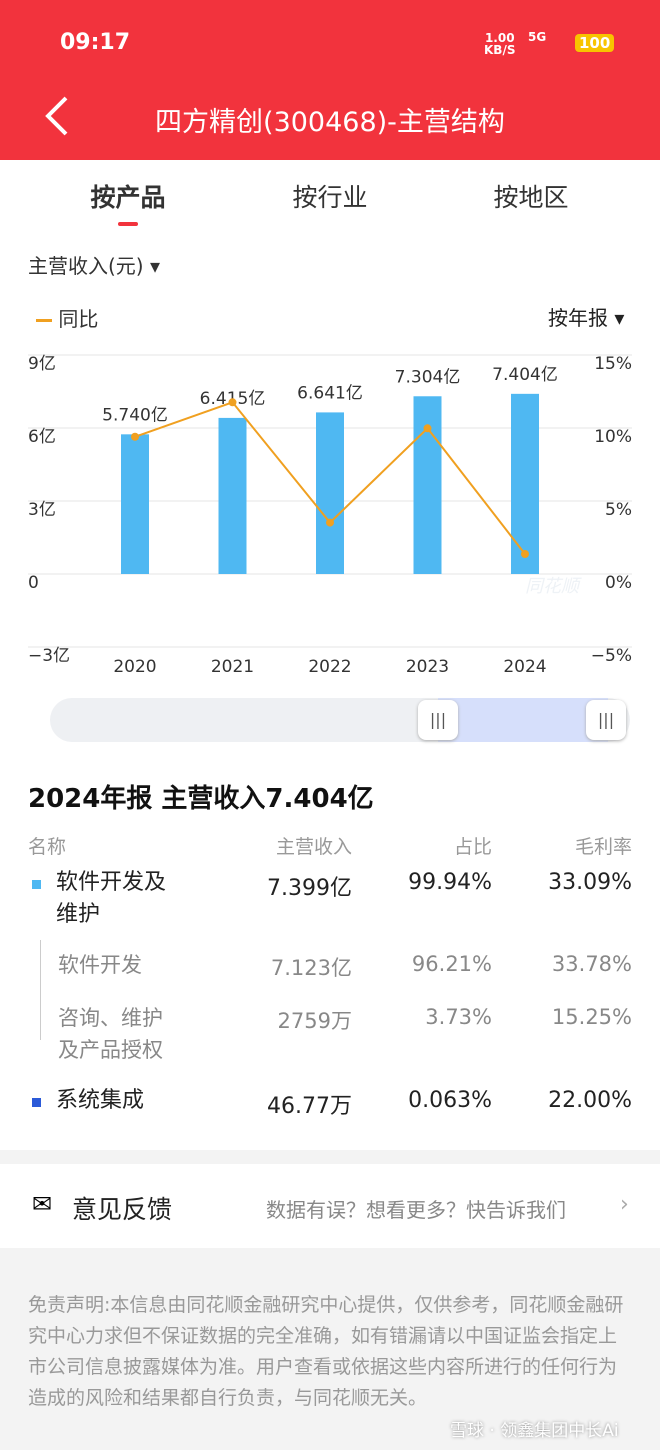  Describe the element at coordinates (42, 364) in the screenshot. I see `y-tick-label: 9亿` at that location.